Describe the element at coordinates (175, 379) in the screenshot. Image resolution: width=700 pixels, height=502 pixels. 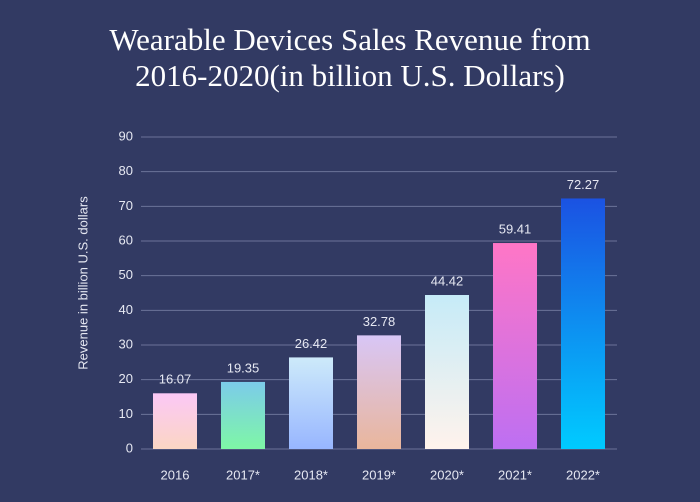
I see `value-label: 16.07` at that location.